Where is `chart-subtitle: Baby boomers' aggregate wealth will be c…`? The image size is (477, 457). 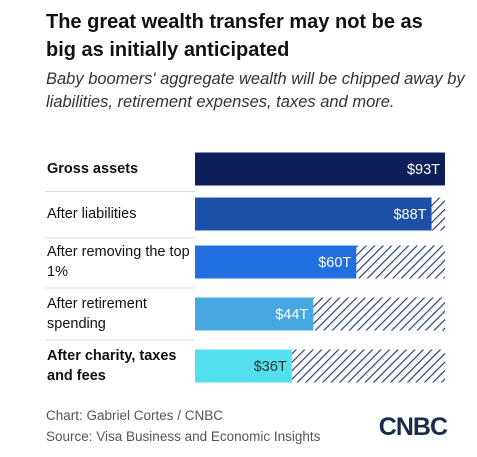
chart-subtitle: Baby boomers' aggregate wealth will be c… is located at coordinates (255, 90).